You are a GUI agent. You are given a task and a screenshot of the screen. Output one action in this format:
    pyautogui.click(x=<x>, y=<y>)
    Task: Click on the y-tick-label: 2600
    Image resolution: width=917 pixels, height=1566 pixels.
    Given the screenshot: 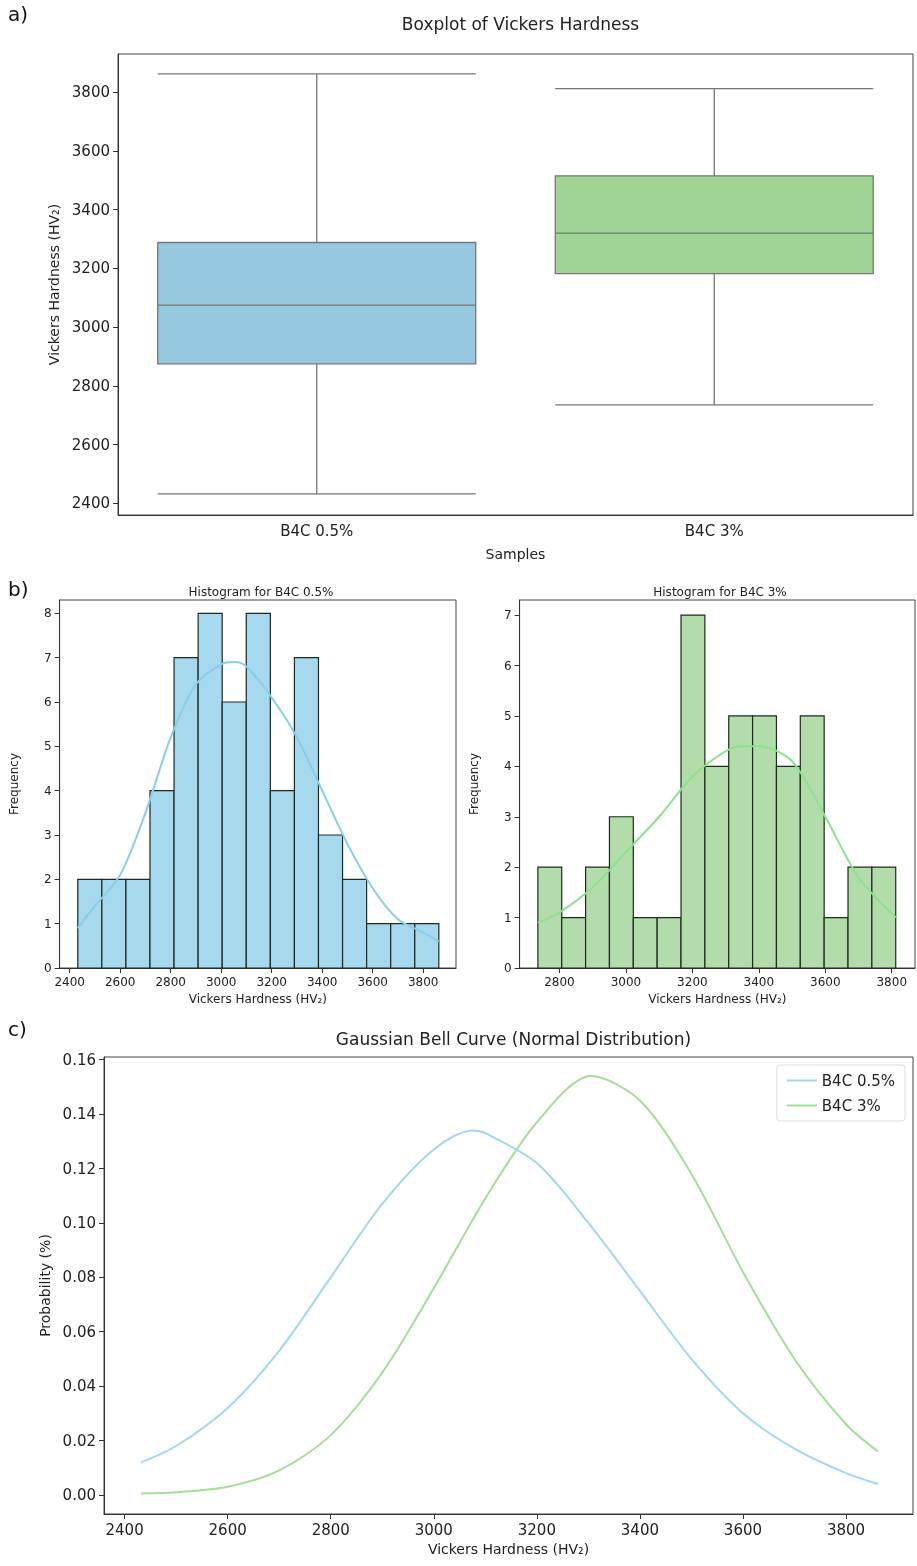 What is the action you would take?
    pyautogui.click(x=90, y=444)
    